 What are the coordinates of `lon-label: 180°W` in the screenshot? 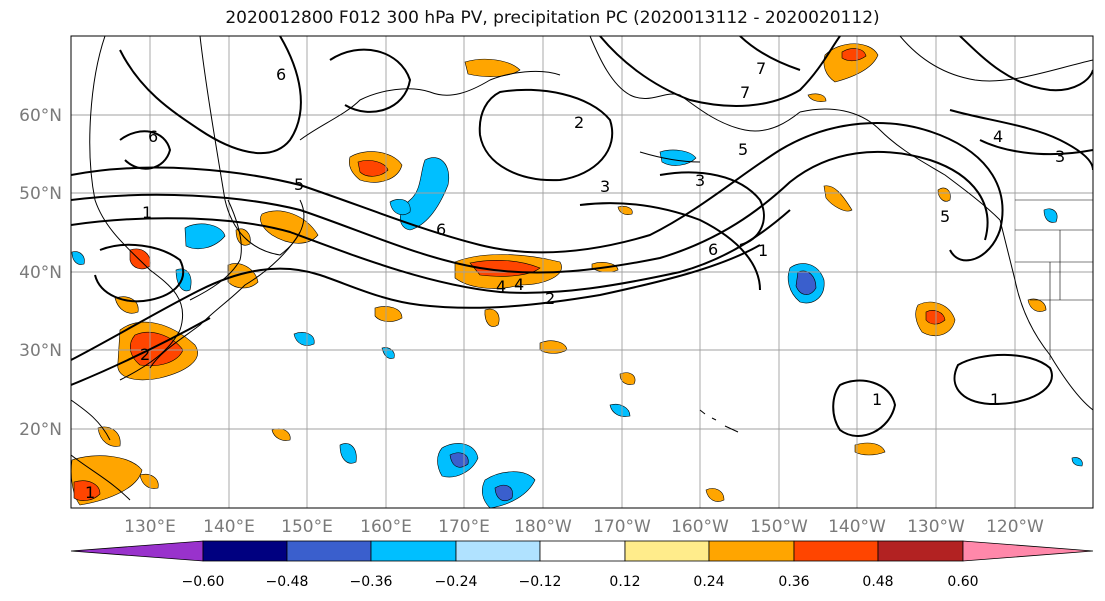 It's located at (543, 527).